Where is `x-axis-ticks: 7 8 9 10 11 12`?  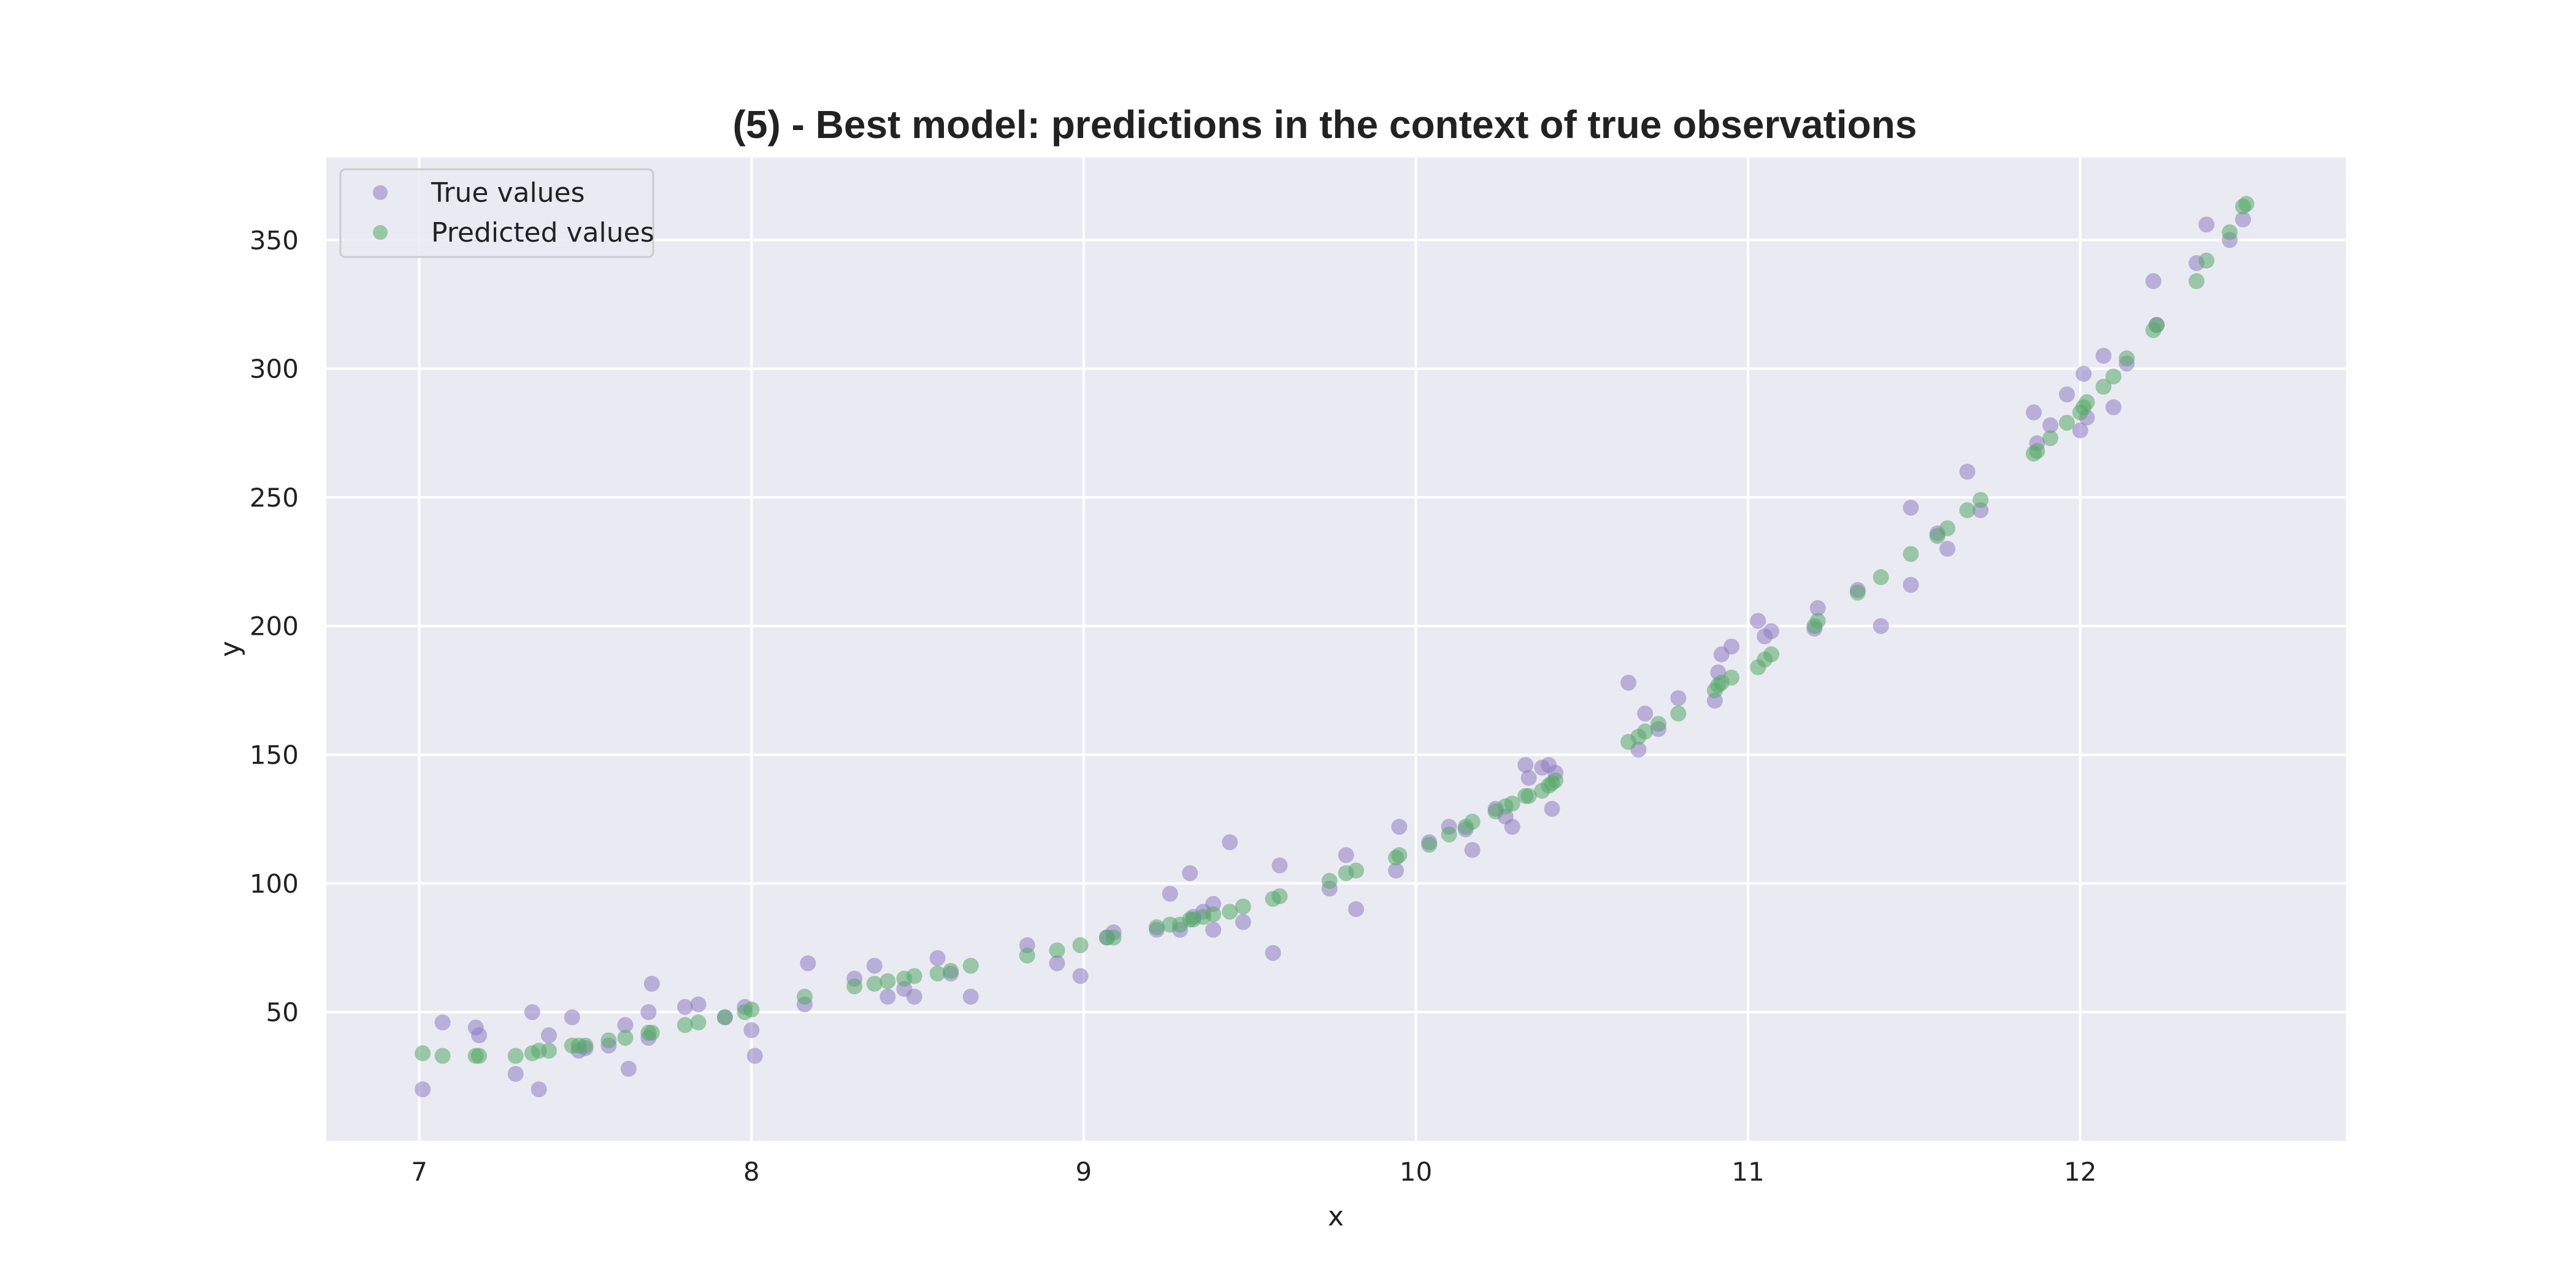
x-axis-ticks: 7 8 9 10 11 12 is located at coordinates (1253, 1172).